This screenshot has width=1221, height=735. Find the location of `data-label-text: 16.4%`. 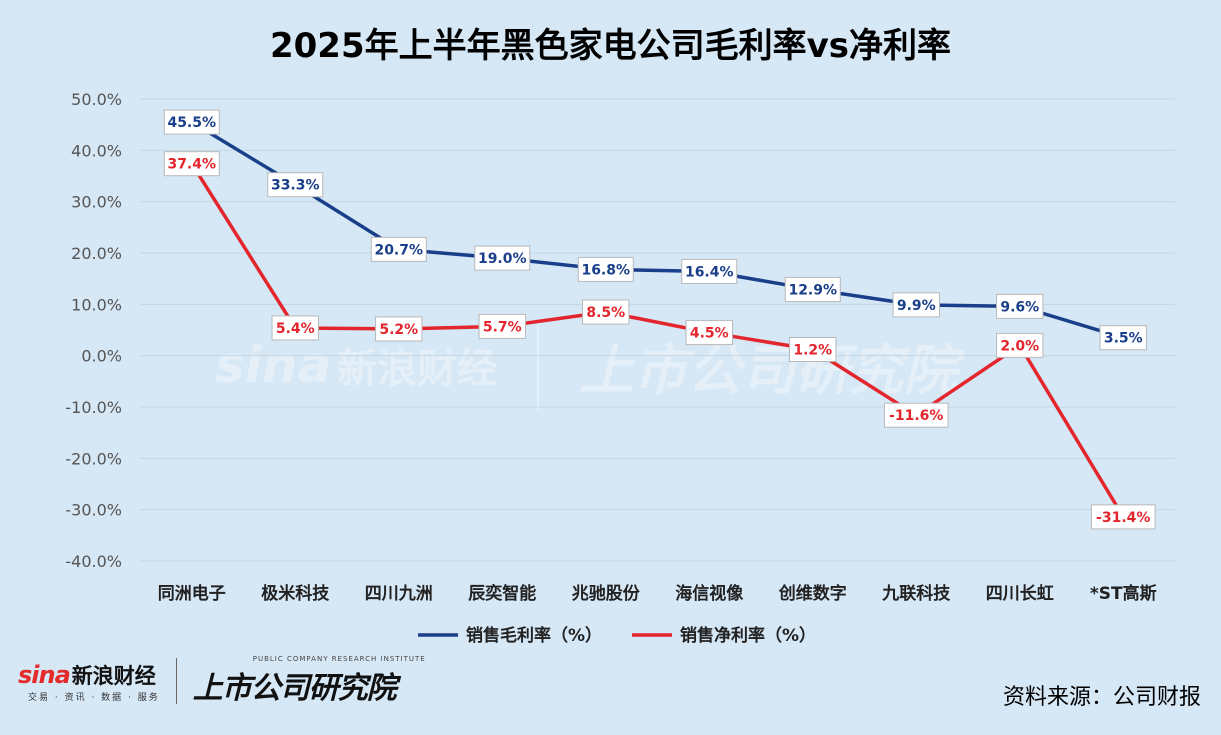

data-label-text: 16.4% is located at coordinates (709, 272).